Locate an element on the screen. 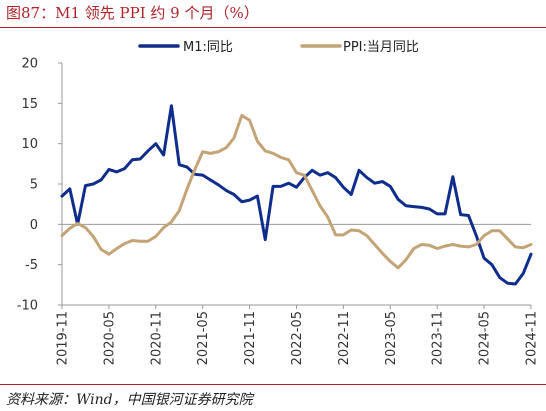 This screenshot has height=411, width=546. legend-label-m1: M1:同比 is located at coordinates (208, 47).